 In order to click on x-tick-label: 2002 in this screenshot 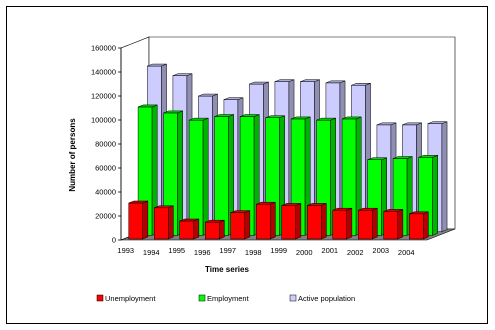, I will do `click(355, 252)`.